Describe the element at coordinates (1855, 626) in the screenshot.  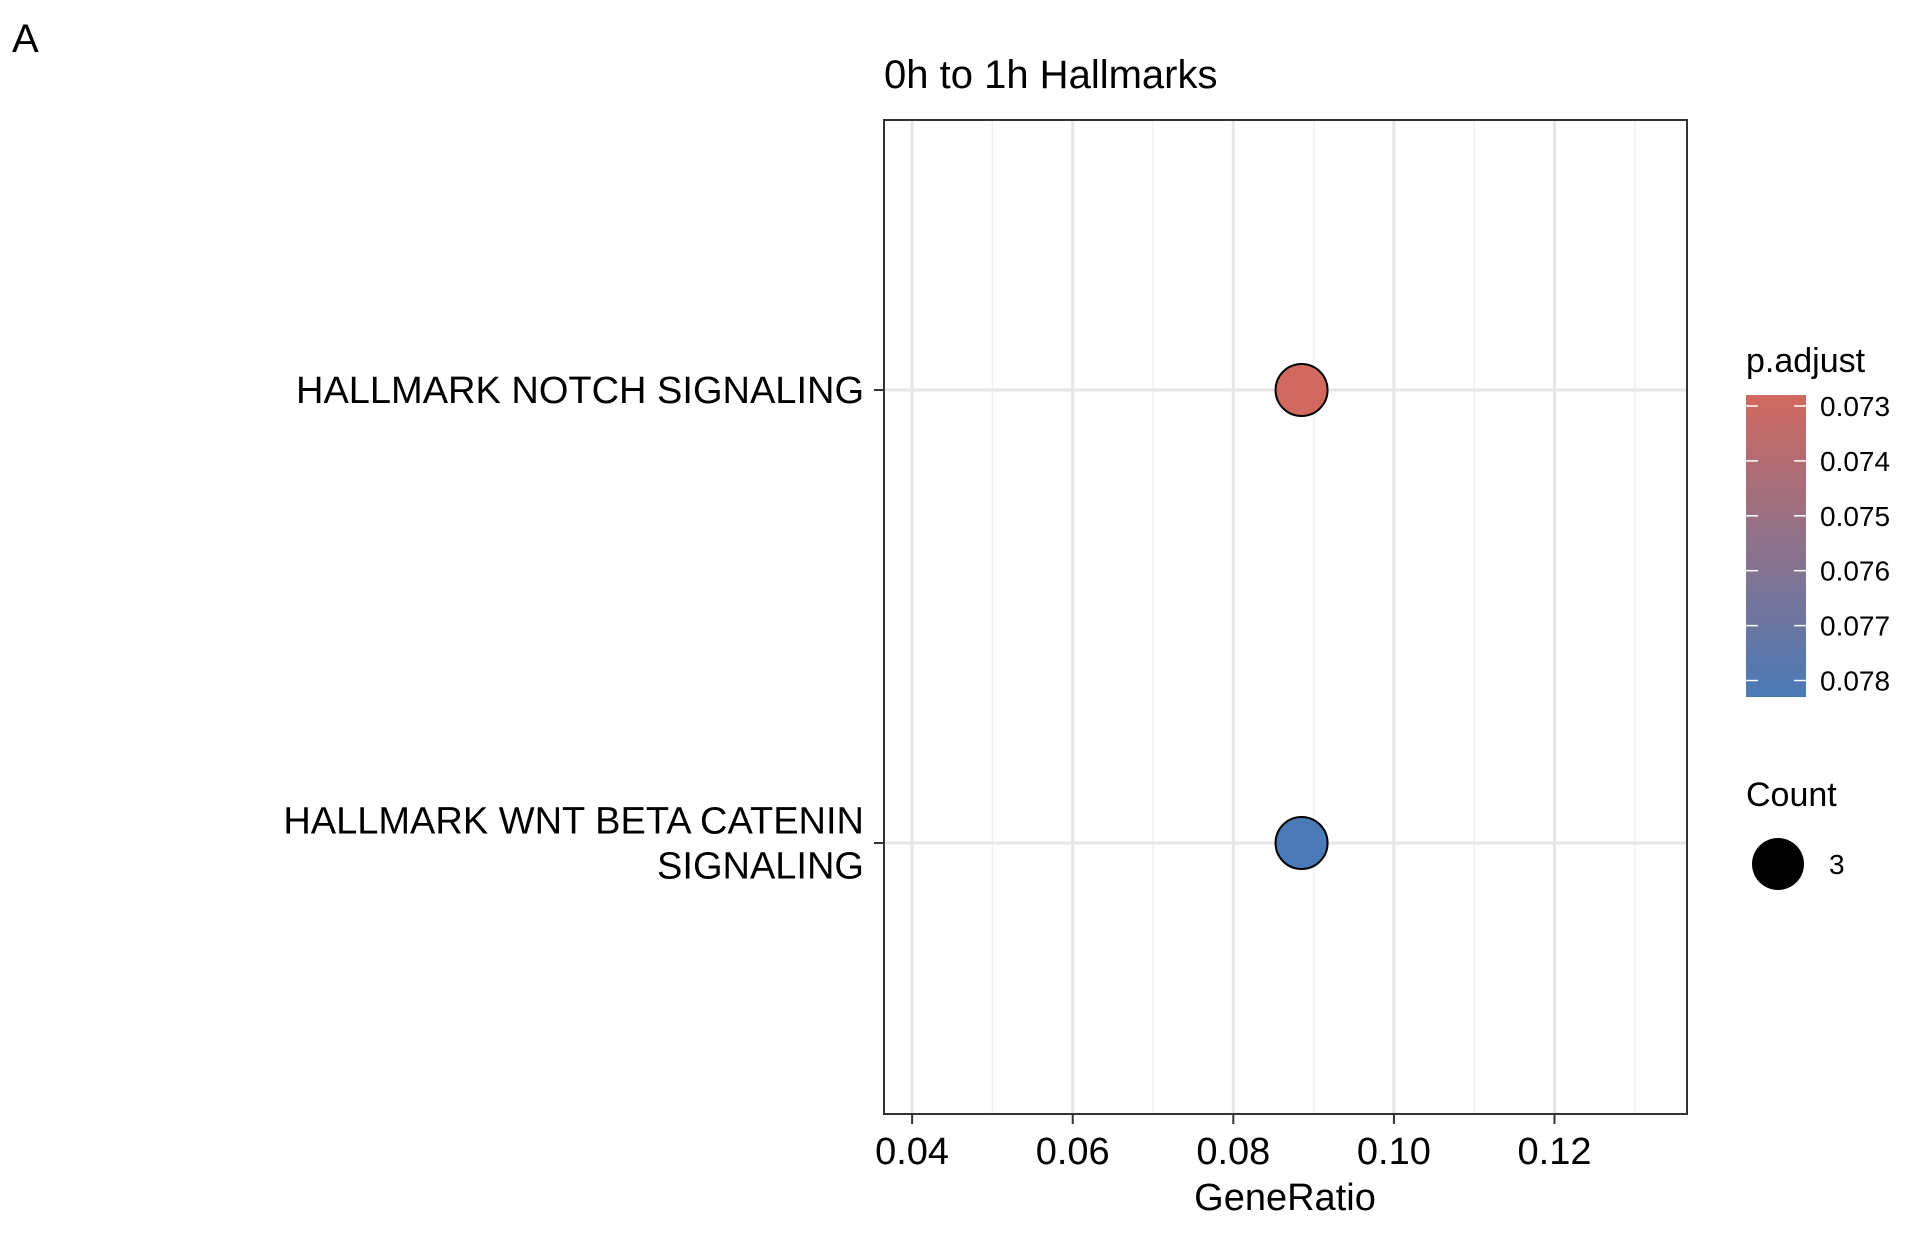
I see `colorbar-label: 0.077` at that location.